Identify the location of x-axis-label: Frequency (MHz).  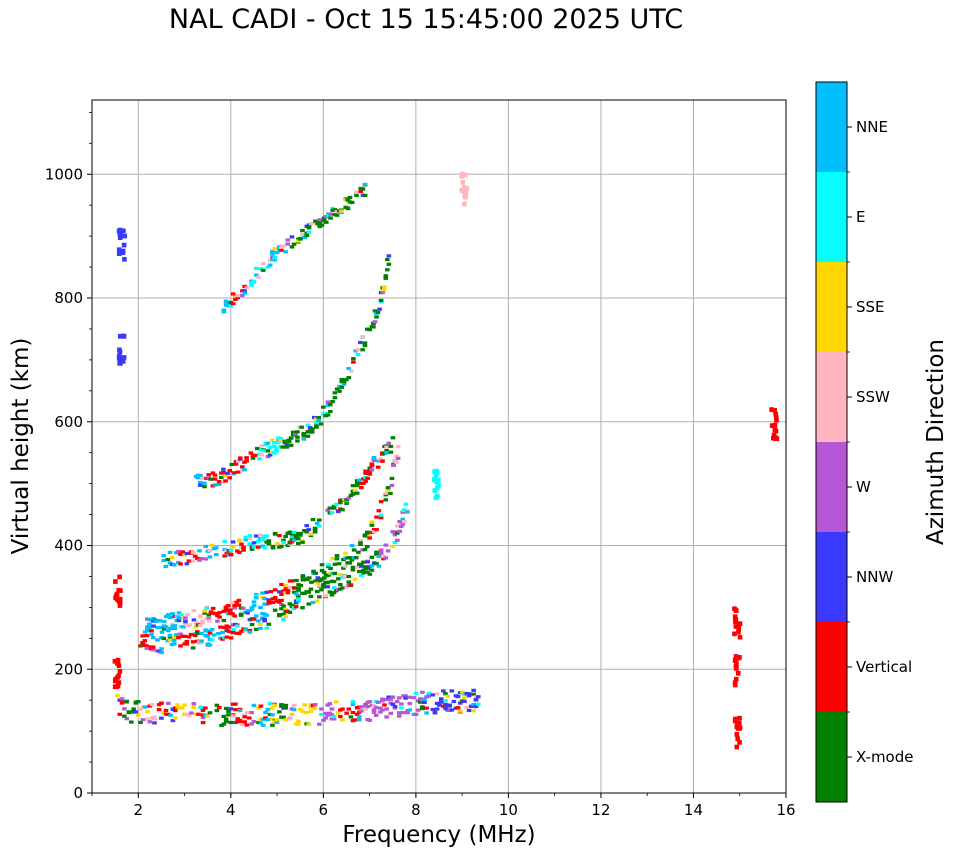
(438, 835).